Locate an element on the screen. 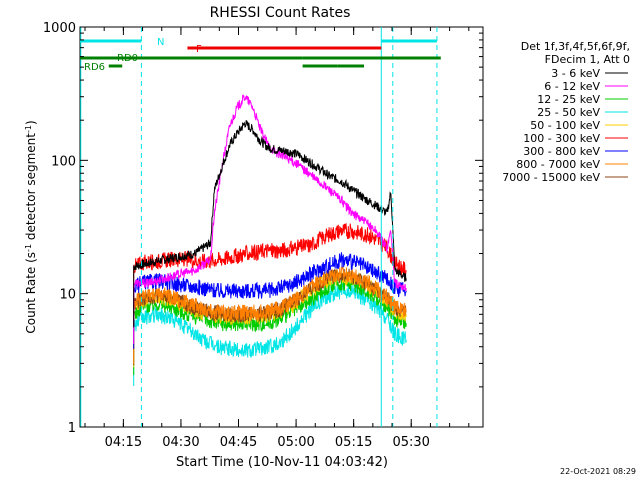 The image size is (640, 480). legend-entry-label: 100 - 300 keV is located at coordinates (561, 138).